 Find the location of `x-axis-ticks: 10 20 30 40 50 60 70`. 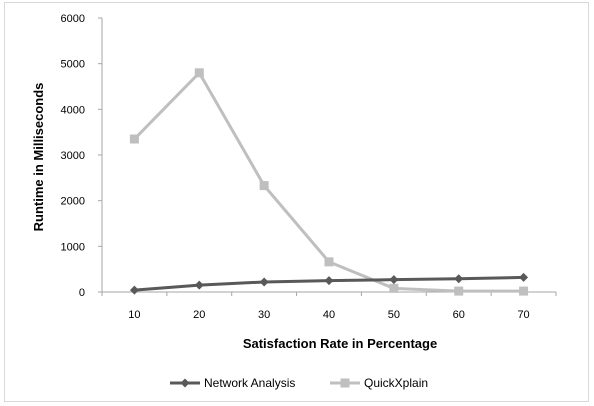

x-axis-ticks: 10 20 30 40 50 60 70 is located at coordinates (329, 306).